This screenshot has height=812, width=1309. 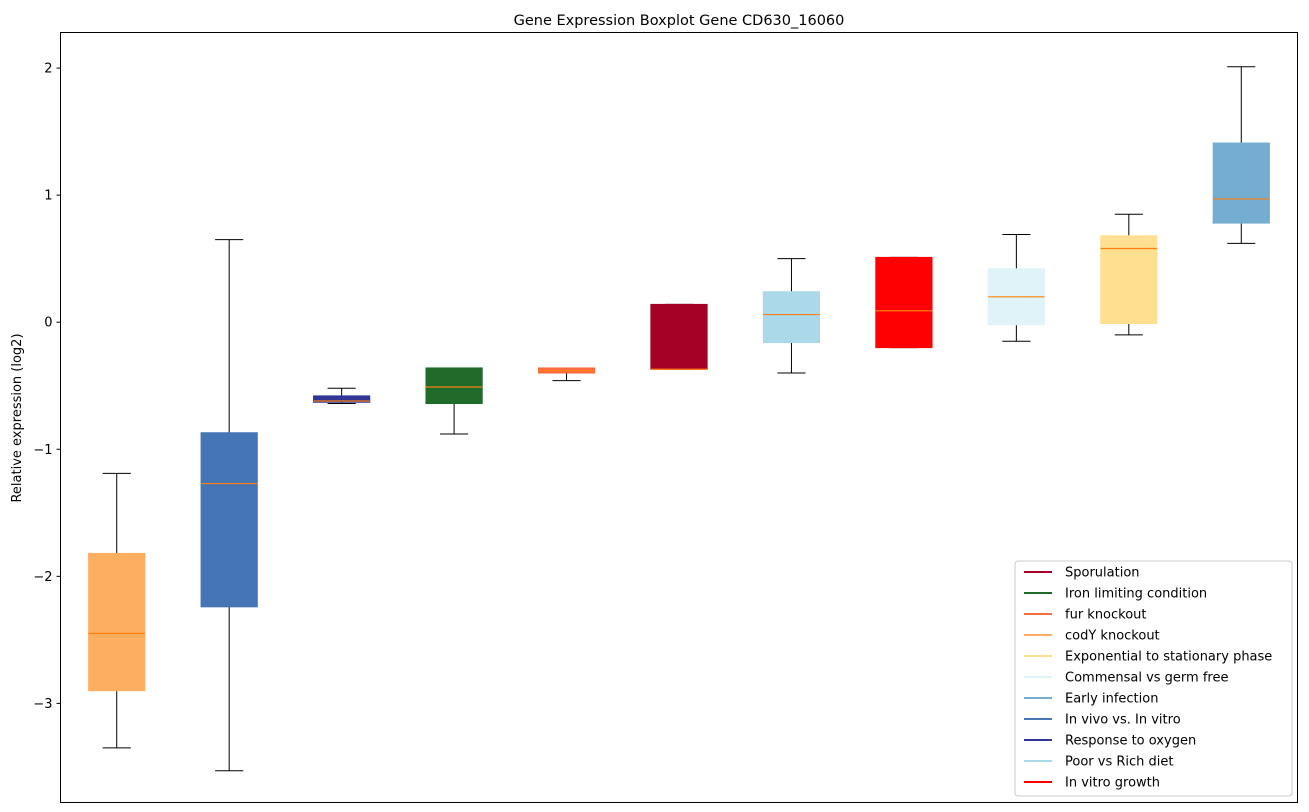 I want to click on legend-entry: Early infection, so click(x=1091, y=699).